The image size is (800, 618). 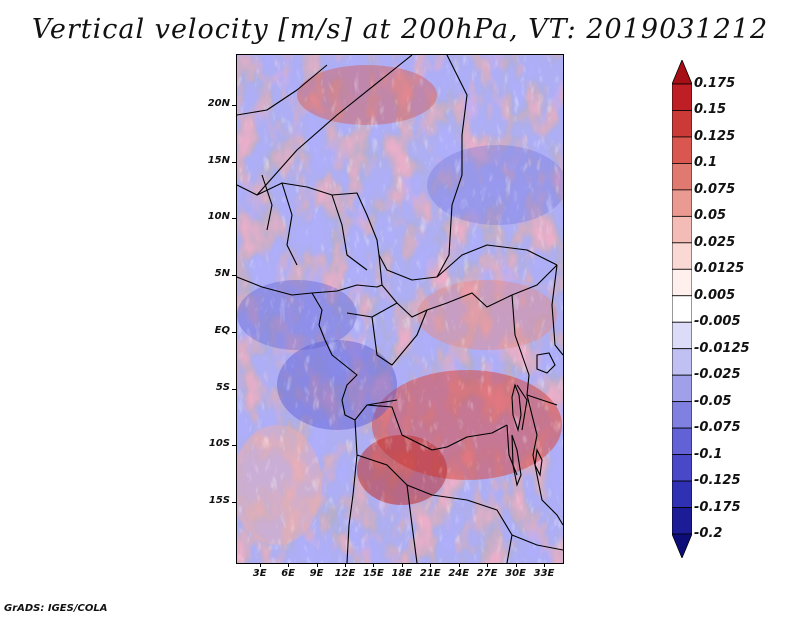 What do you see at coordinates (533, 419) in the screenshot?
I see `lake-outlines` at bounding box center [533, 419].